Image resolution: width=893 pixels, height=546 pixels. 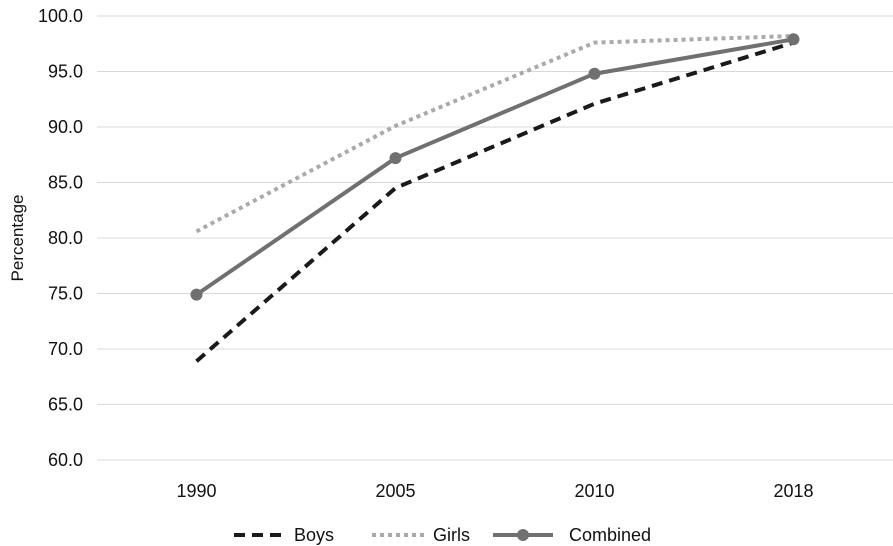 What do you see at coordinates (494, 491) in the screenshot?
I see `x-axis-ticks: 1990 2005 2010 2018` at bounding box center [494, 491].